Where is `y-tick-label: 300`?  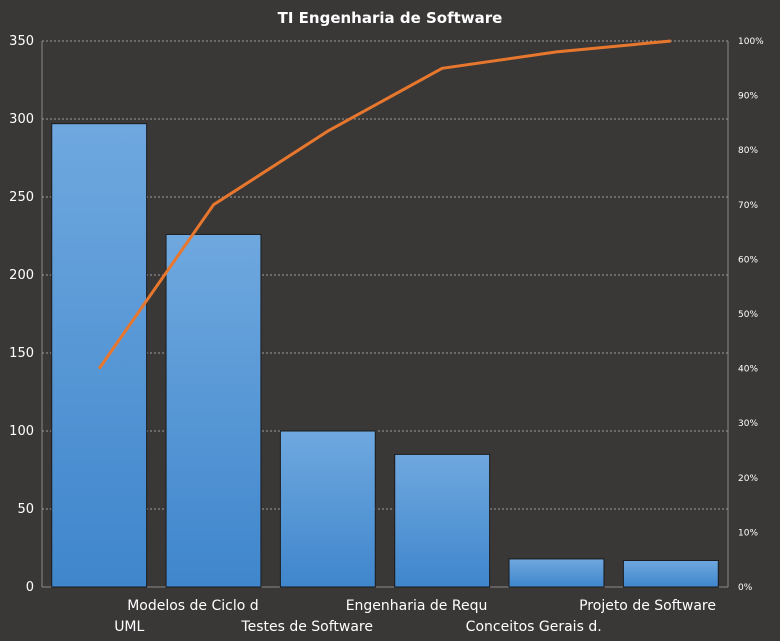
y-tick-label: 300 is located at coordinates (21, 119).